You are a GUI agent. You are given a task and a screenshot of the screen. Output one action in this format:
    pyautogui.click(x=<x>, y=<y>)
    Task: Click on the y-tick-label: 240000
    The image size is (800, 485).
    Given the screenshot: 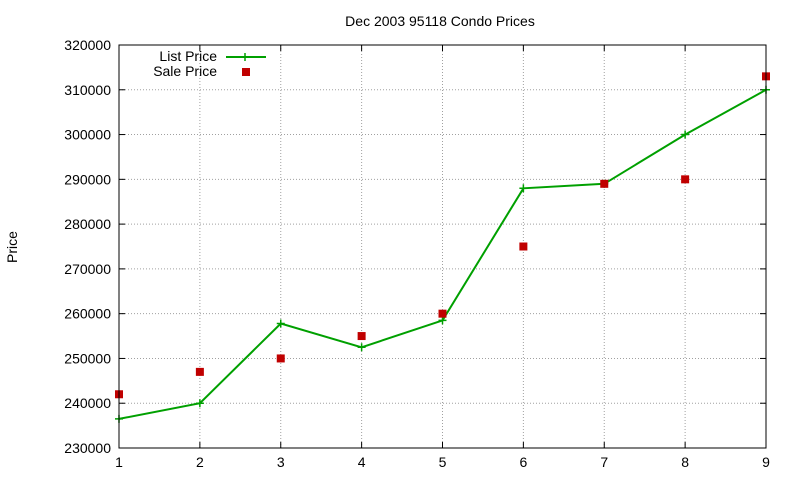 What is the action you would take?
    pyautogui.click(x=87, y=403)
    